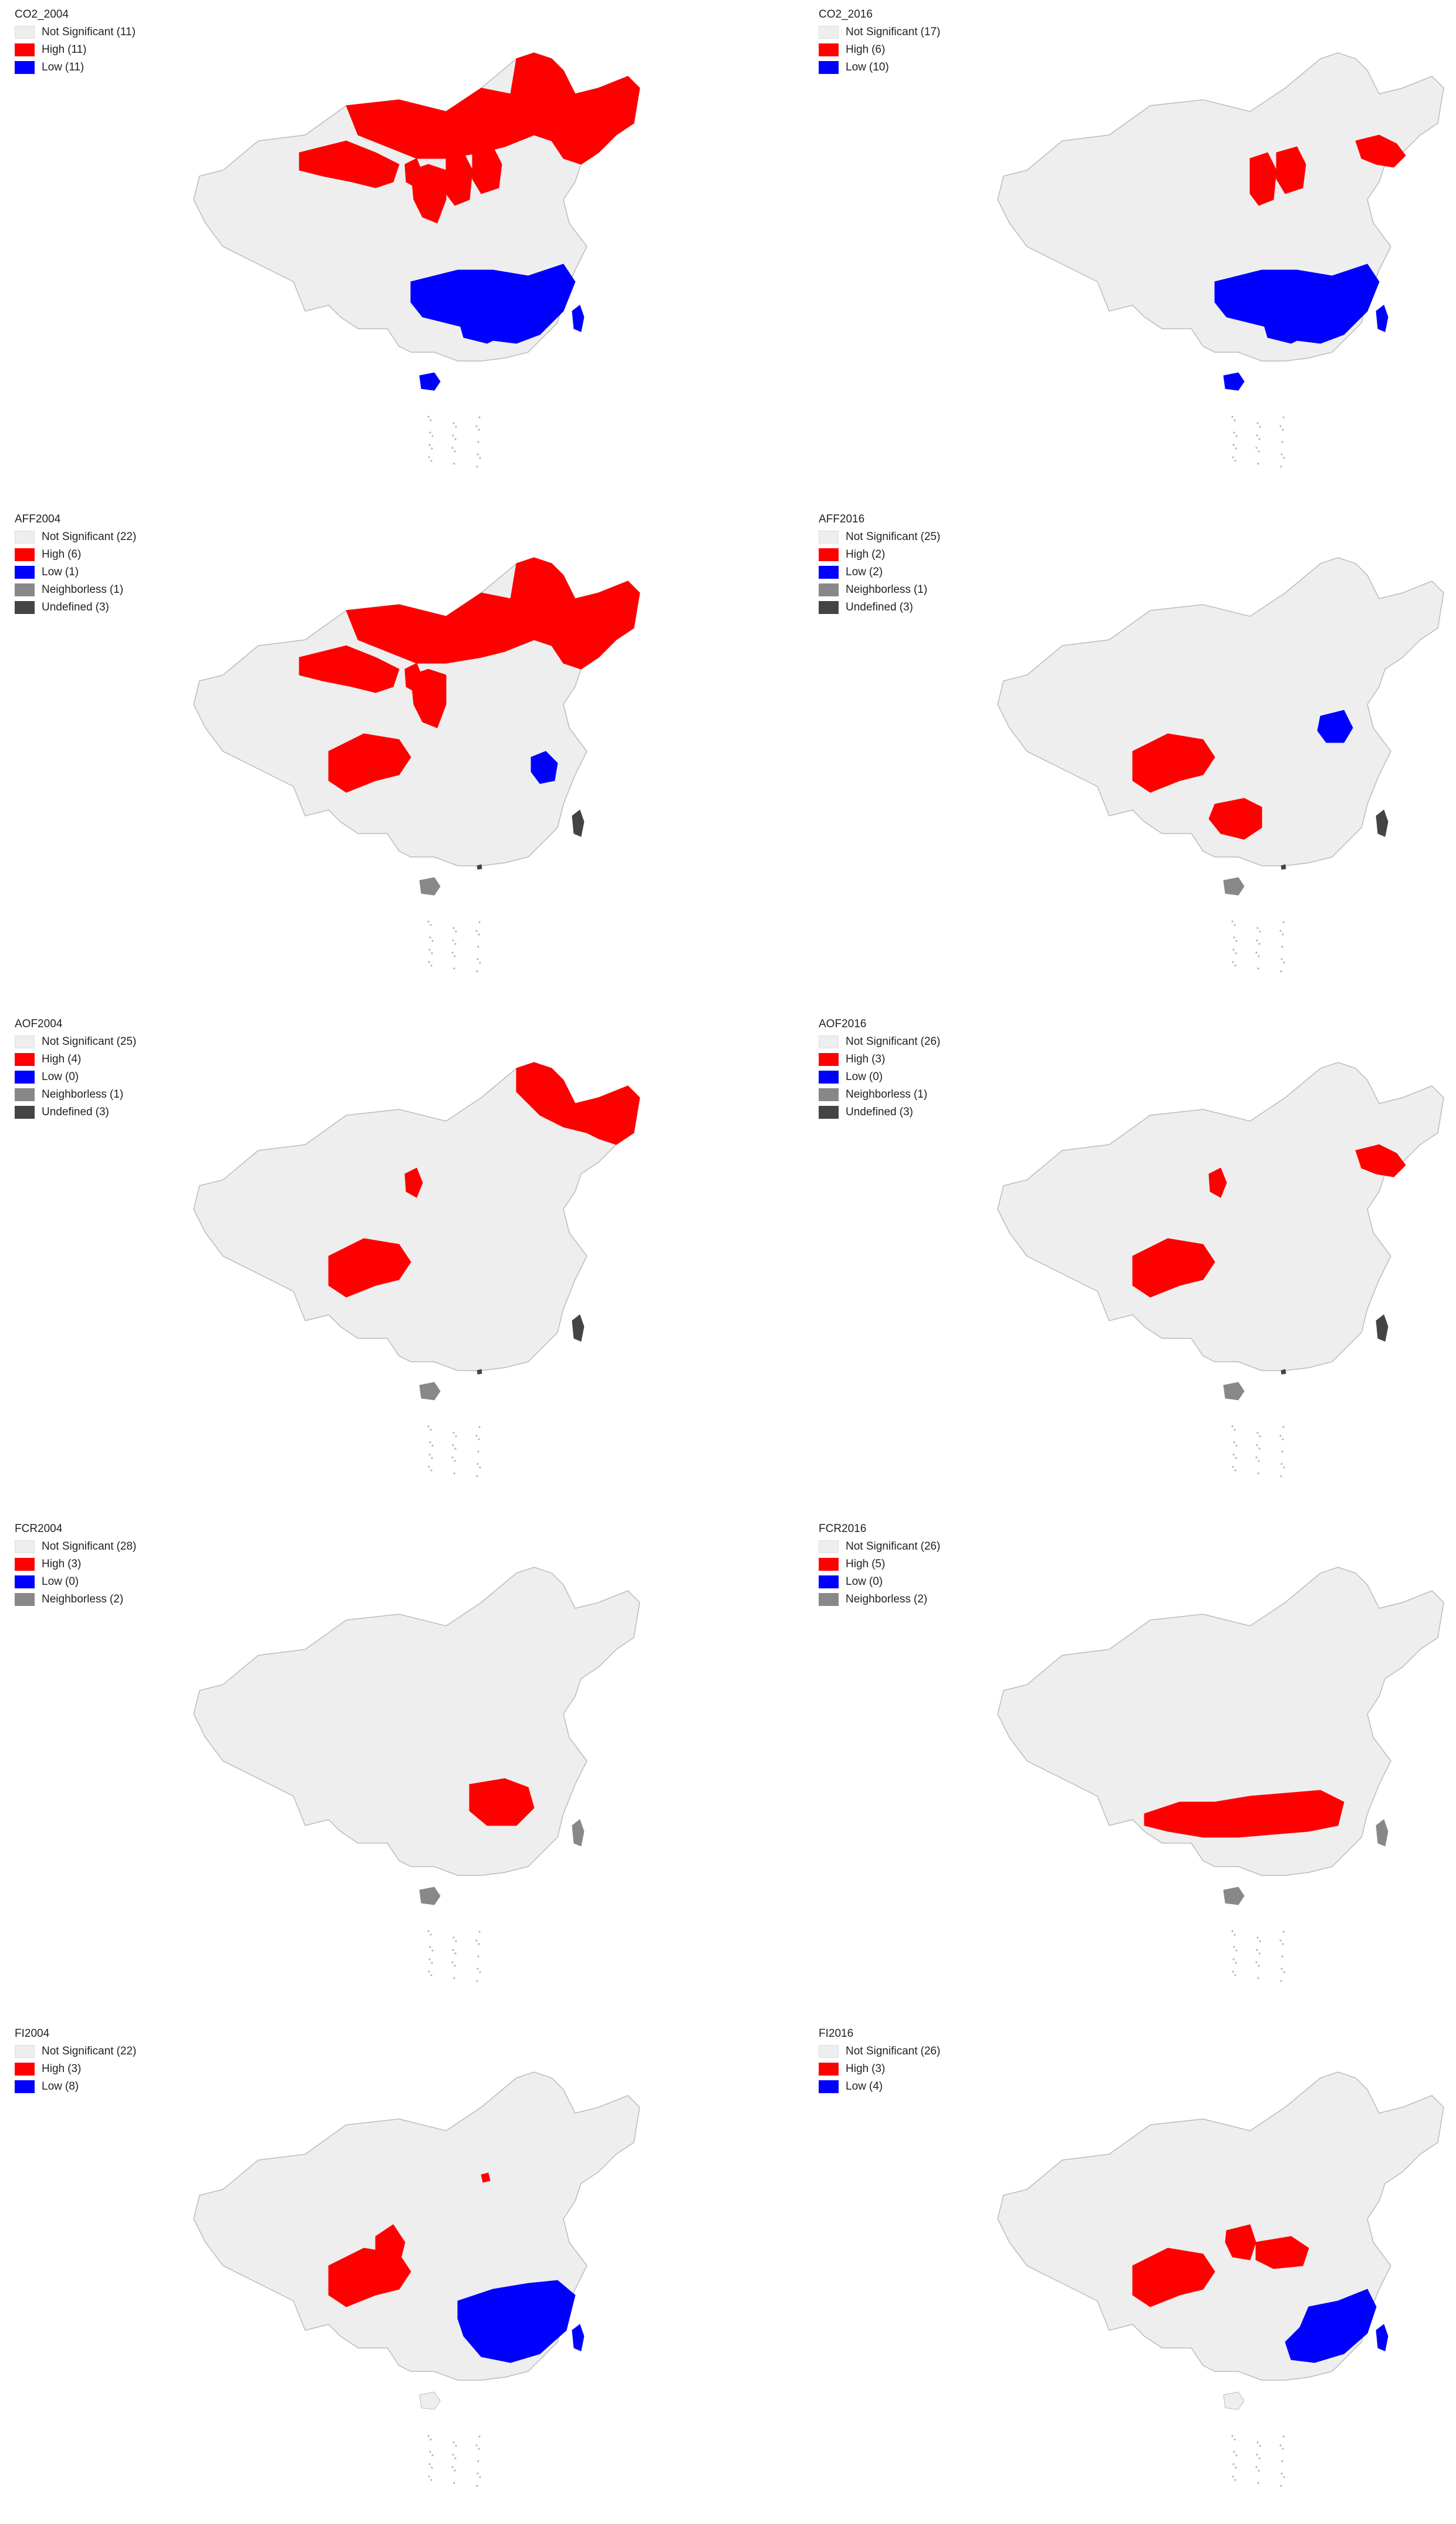 This screenshot has width=1456, height=2524. Describe the element at coordinates (1240, 2242) in the screenshot. I see `map-region-shaanxi_s` at that location.